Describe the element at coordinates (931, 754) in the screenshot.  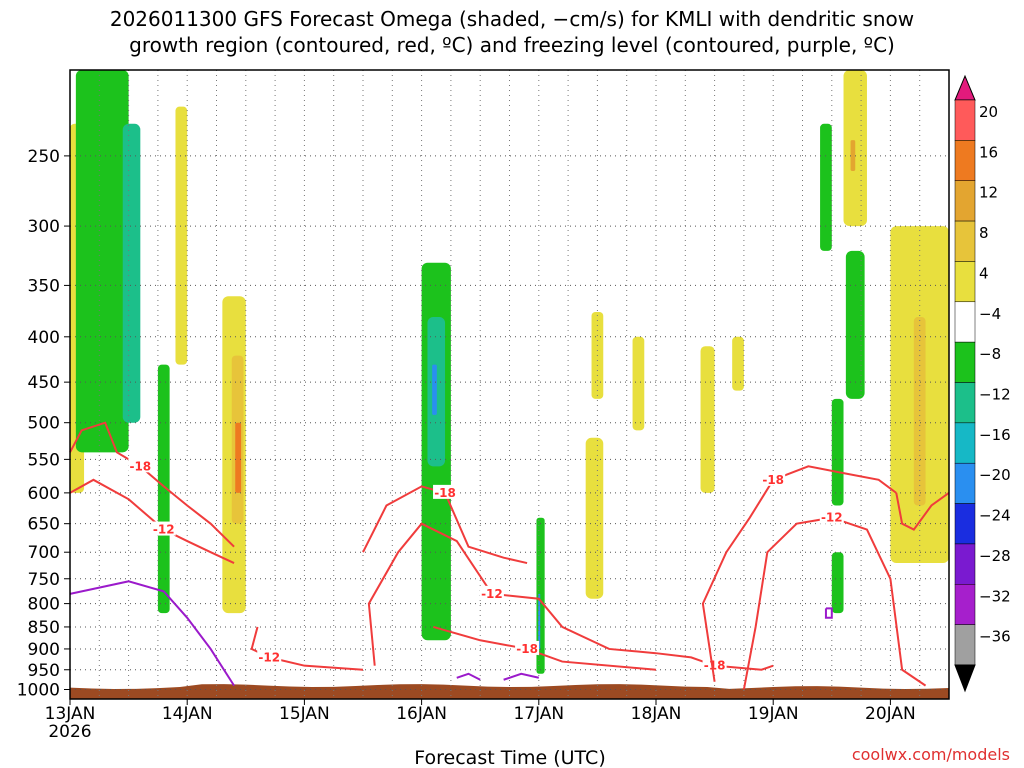
I see `credit-text: coolwx.com/models` at that location.